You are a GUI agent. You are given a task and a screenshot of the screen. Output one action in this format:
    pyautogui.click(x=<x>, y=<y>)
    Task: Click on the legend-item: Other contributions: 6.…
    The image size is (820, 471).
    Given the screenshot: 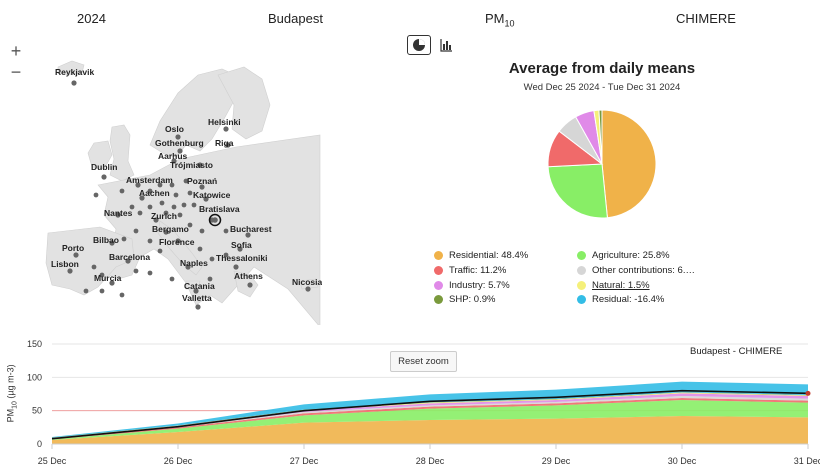 What is the action you would take?
    pyautogui.click(x=636, y=270)
    